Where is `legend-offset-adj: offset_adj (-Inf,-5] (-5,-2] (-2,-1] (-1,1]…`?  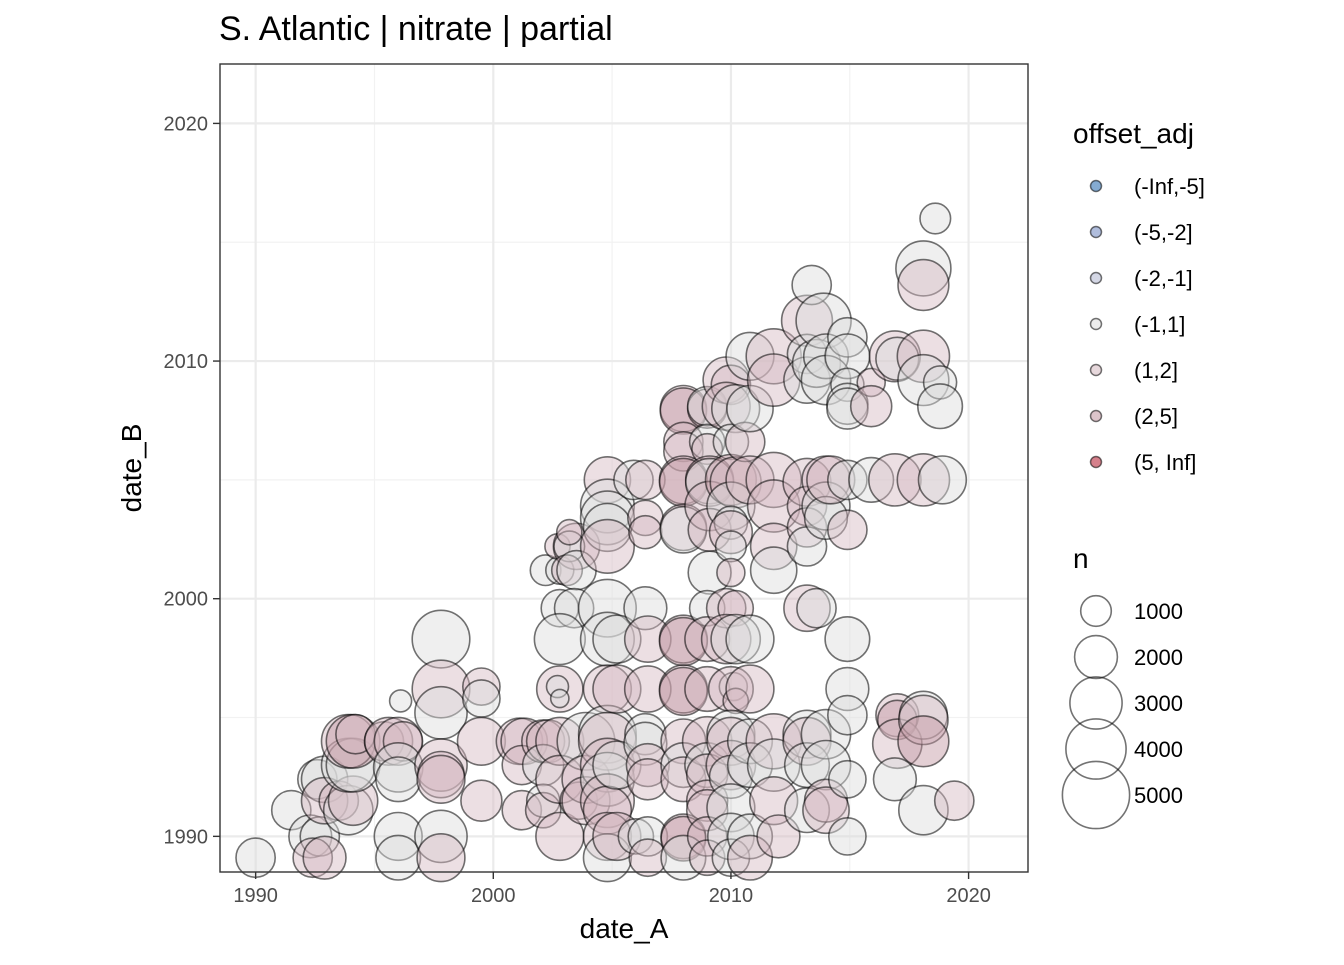 legend-offset-adj: offset_adj (-Inf,-5] (-5,-2] (-2,-1] (-1,1]… is located at coordinates (1139, 296).